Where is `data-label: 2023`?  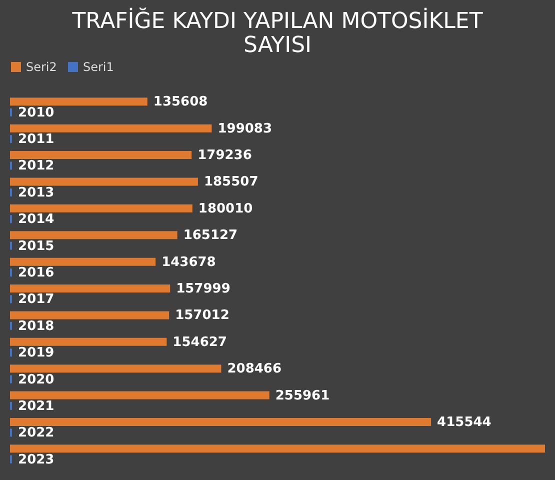
data-label: 2023 is located at coordinates (36, 460).